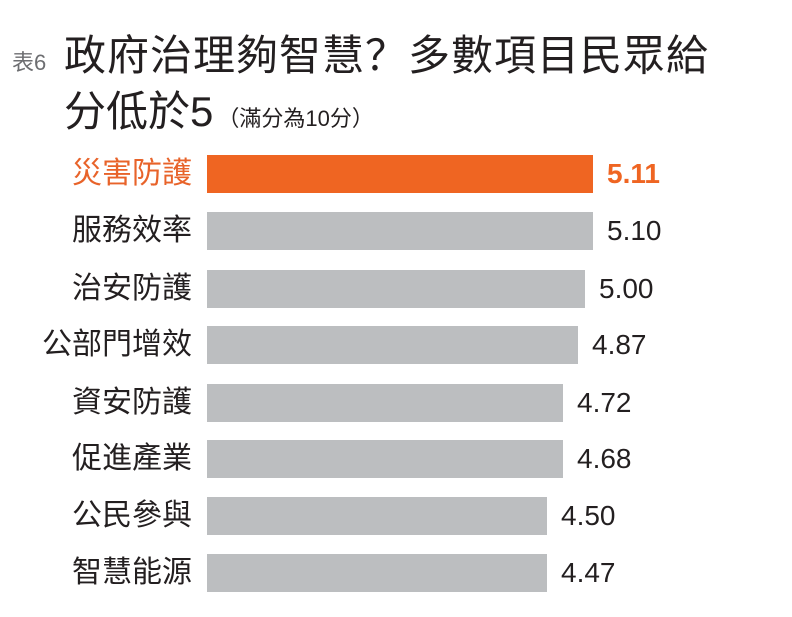 The image size is (792, 617). I want to click on category-label: 災害防護, so click(132, 173).